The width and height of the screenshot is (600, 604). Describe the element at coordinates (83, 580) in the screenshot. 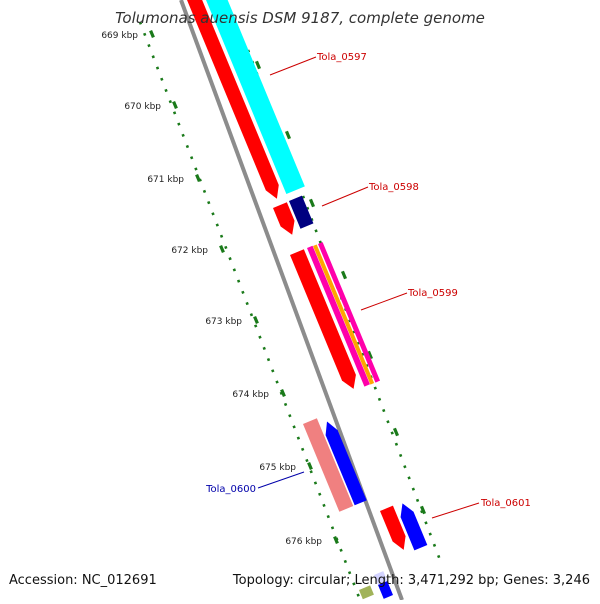

I see `accession-text: Accession: NC_012691` at that location.